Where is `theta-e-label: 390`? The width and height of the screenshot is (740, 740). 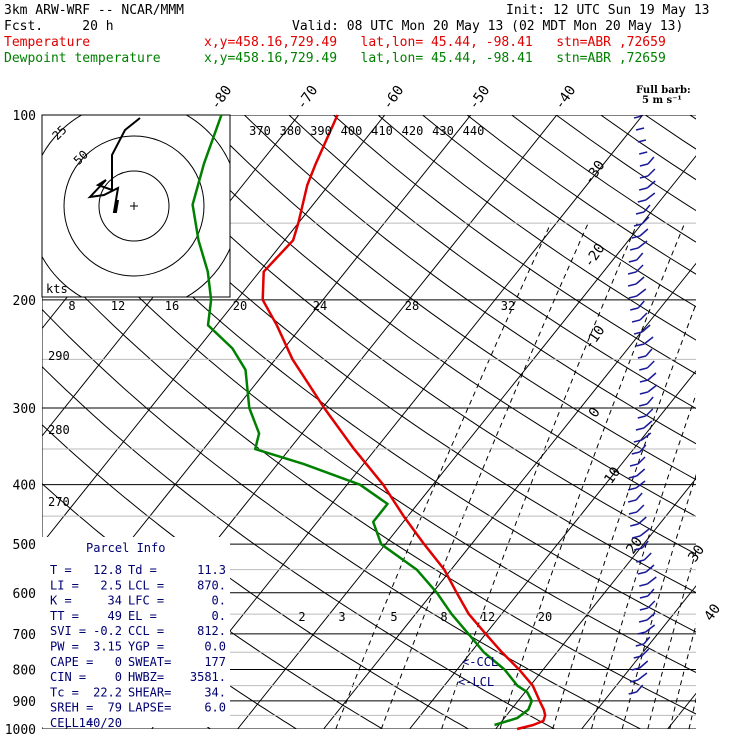 theta-e-label: 390 is located at coordinates (321, 131).